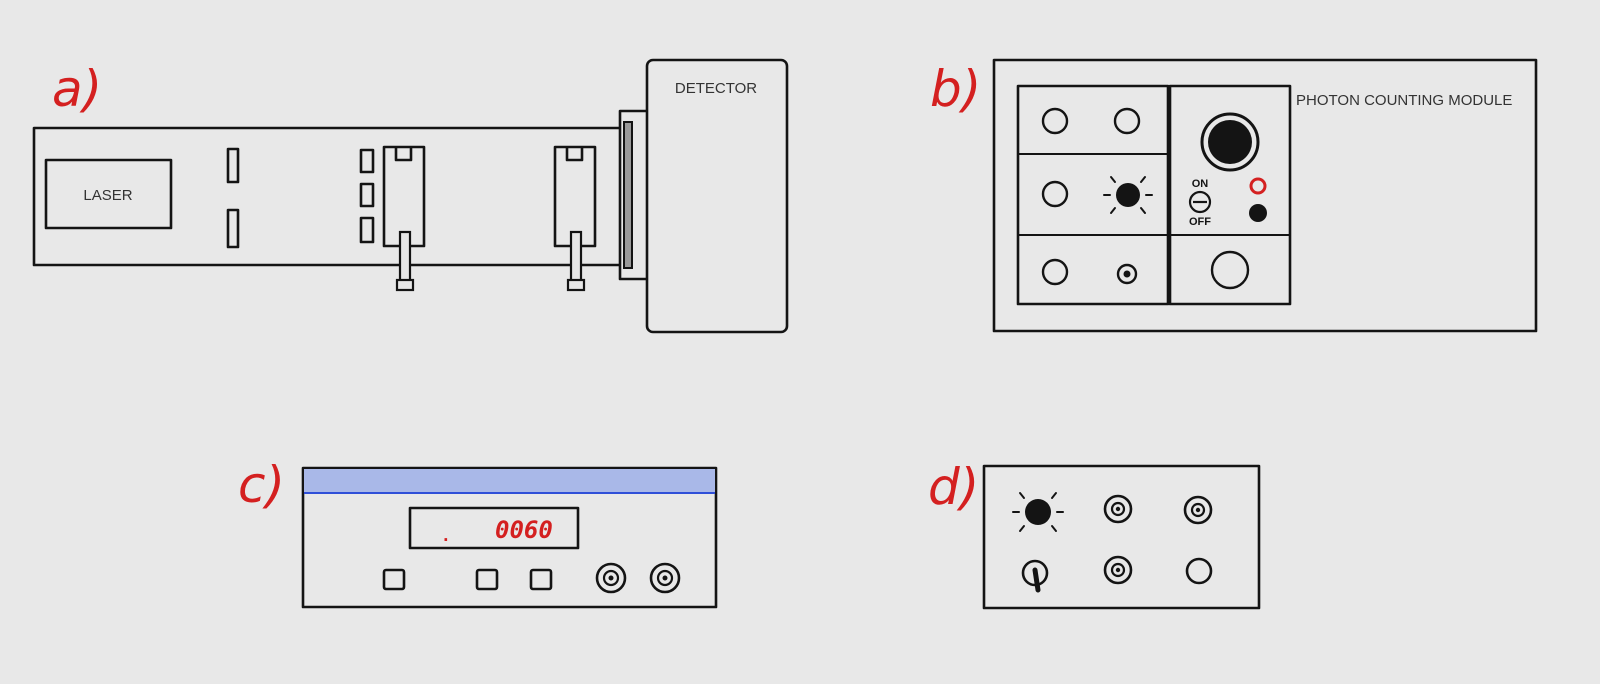 This screenshot has width=1600, height=684. I want to click on lens-holder-2-post, so click(576, 257).